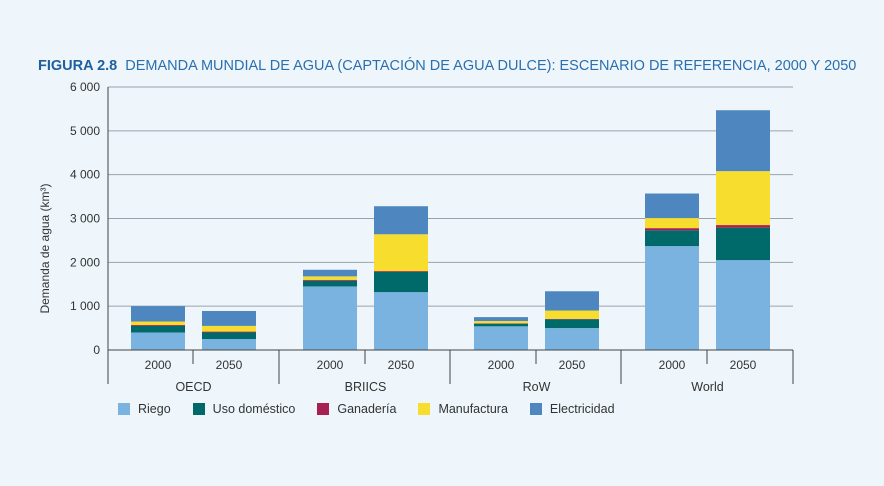 The width and height of the screenshot is (884, 486). Describe the element at coordinates (85, 306) in the screenshot. I see `y-tick-label: 1 000` at that location.